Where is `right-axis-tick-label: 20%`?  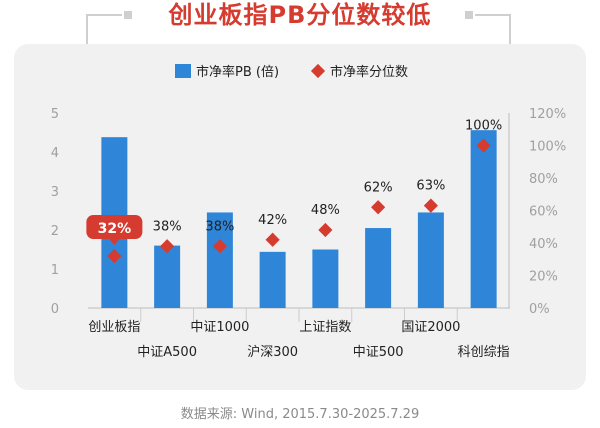 right-axis-tick-label: 20% is located at coordinates (543, 277).